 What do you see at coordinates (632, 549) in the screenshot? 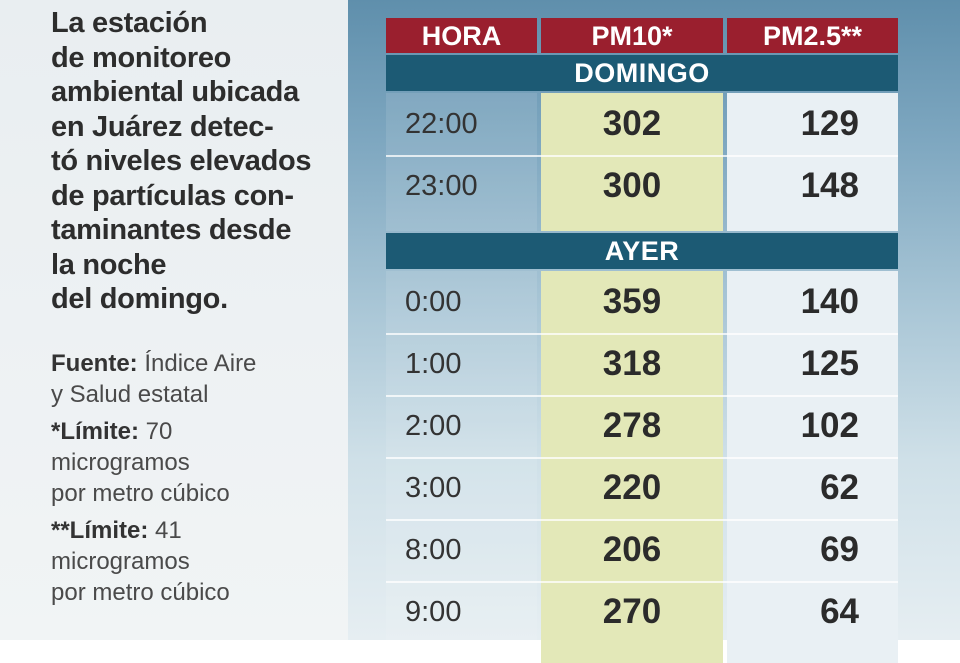
I see `cell-pm10: 206` at bounding box center [632, 549].